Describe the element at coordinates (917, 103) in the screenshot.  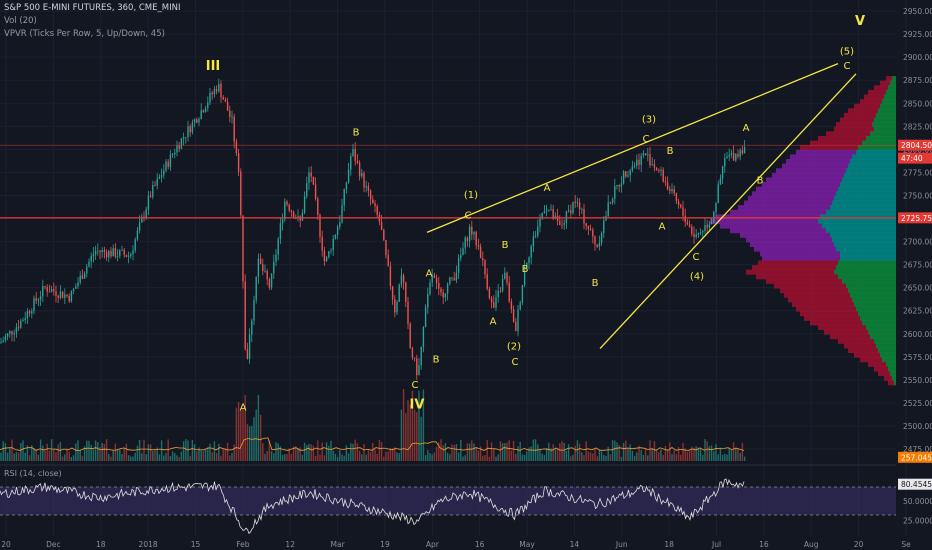
I see `price-tick-label: 2850.00` at that location.